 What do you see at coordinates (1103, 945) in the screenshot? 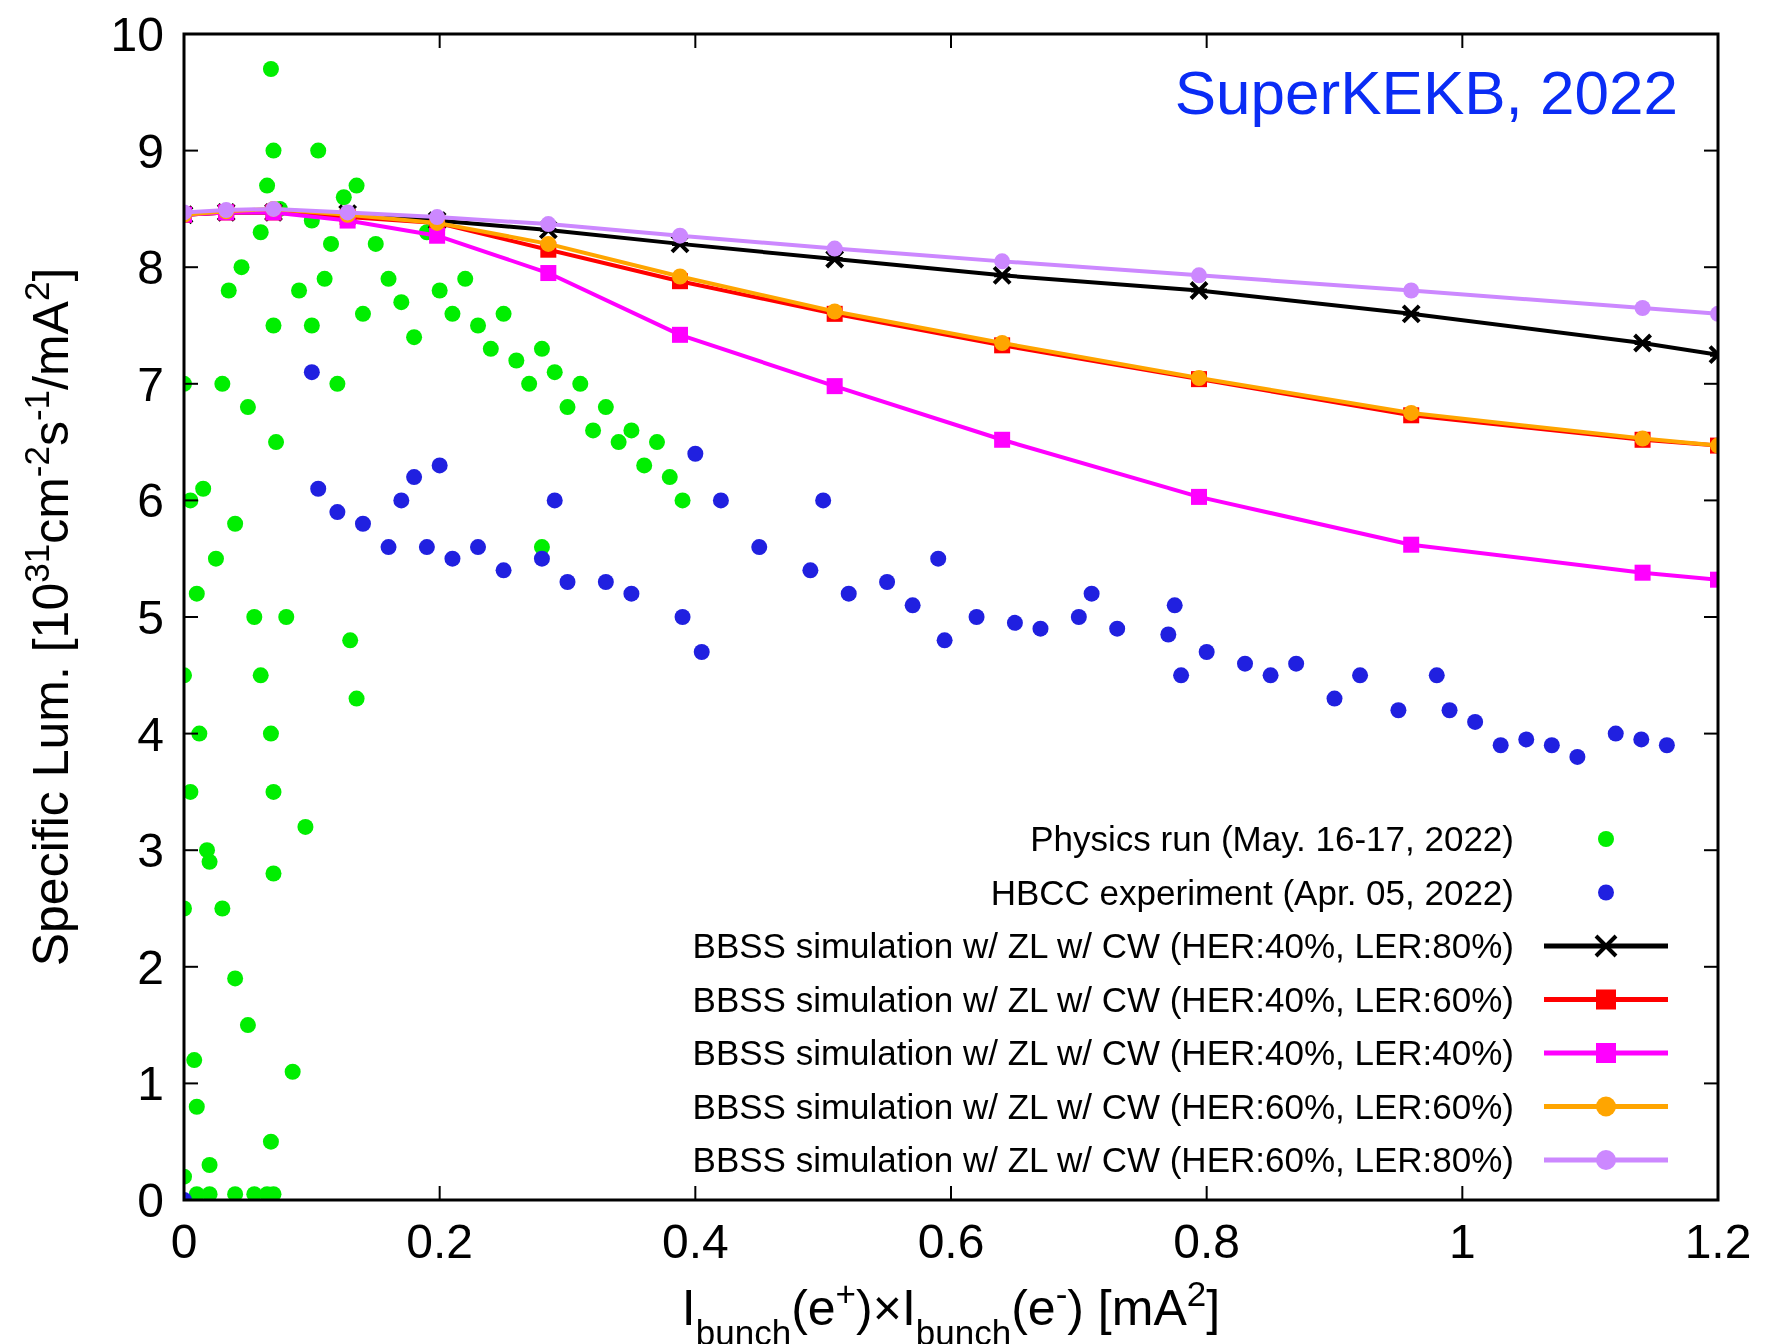
I see `legend-label: BBSS simulation w/ ZL w/ CW (HER:40%, LER:80%)` at bounding box center [1103, 945].